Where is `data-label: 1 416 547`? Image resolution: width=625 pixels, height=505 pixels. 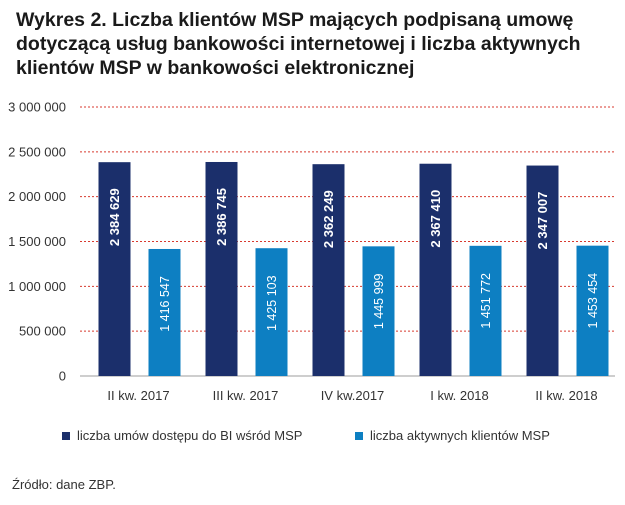 data-label: 1 416 547 is located at coordinates (165, 304).